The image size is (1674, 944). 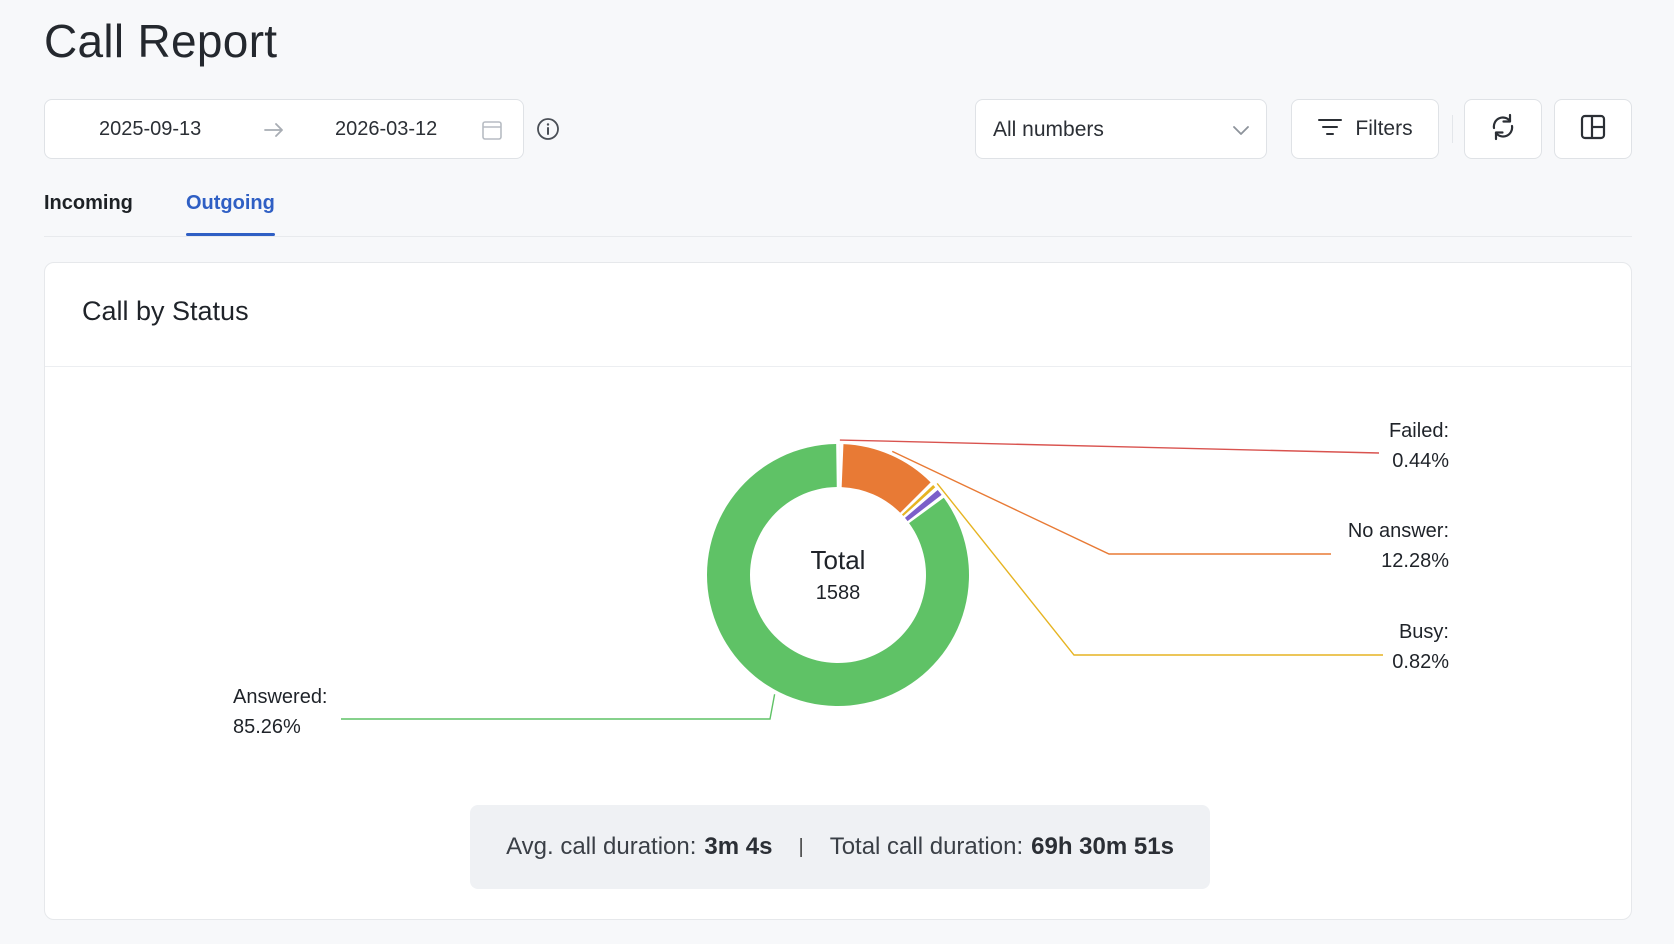 I want to click on slice-percent-answered: 85.26%, so click(x=267, y=727).